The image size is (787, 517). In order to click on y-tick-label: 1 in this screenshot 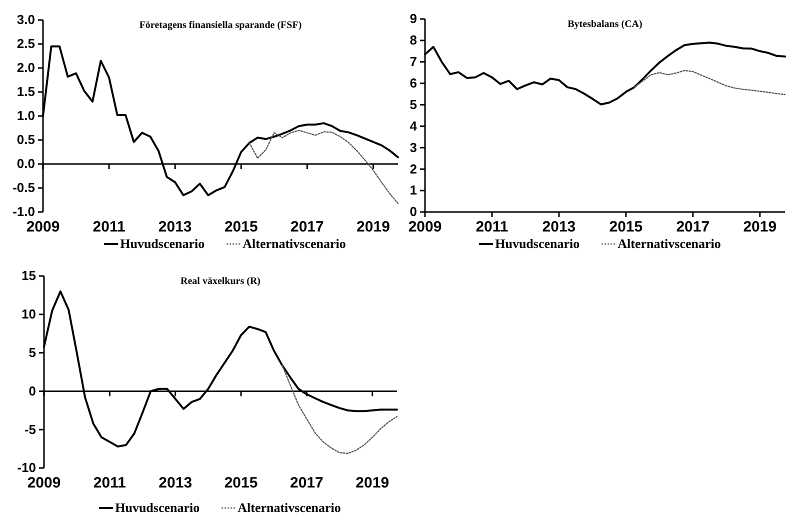, I will do `click(413, 190)`.